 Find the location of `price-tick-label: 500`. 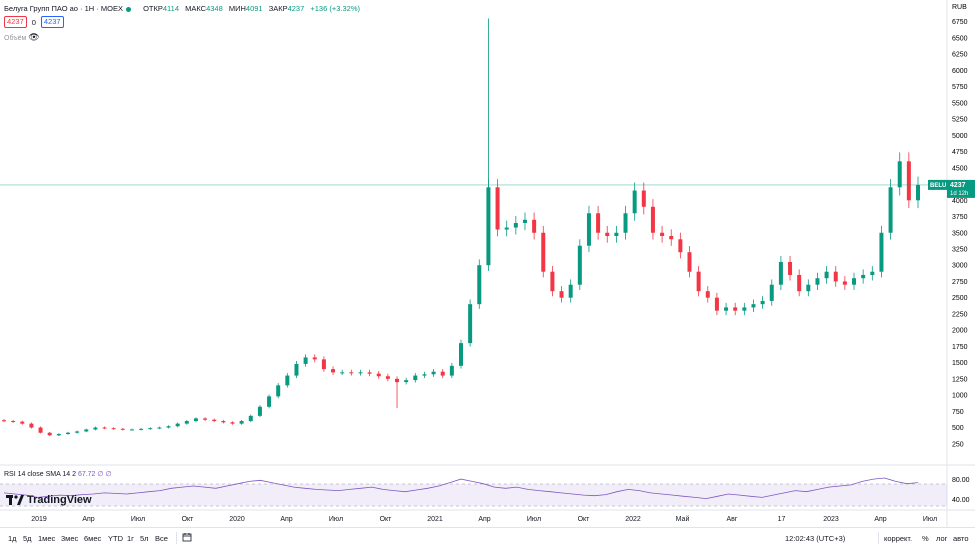

price-tick-label: 500 is located at coordinates (958, 428).